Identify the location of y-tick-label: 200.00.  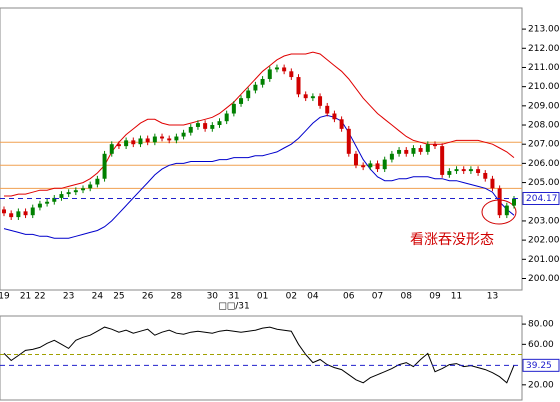
(544, 279).